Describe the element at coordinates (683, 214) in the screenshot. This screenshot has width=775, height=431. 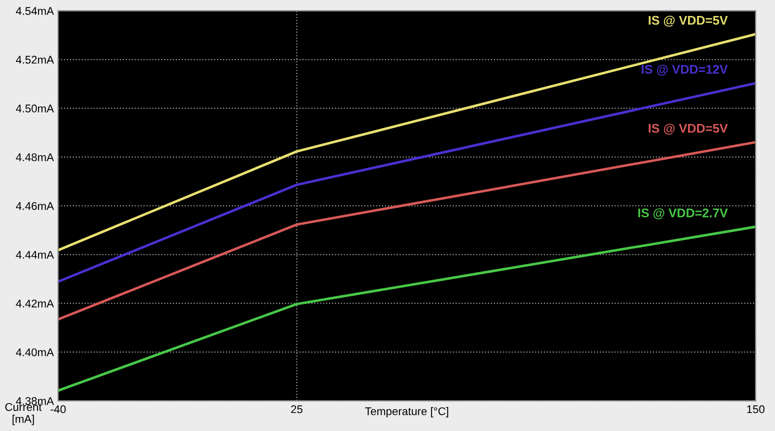
I see `series-label: IS @ VDD=2.7V` at that location.